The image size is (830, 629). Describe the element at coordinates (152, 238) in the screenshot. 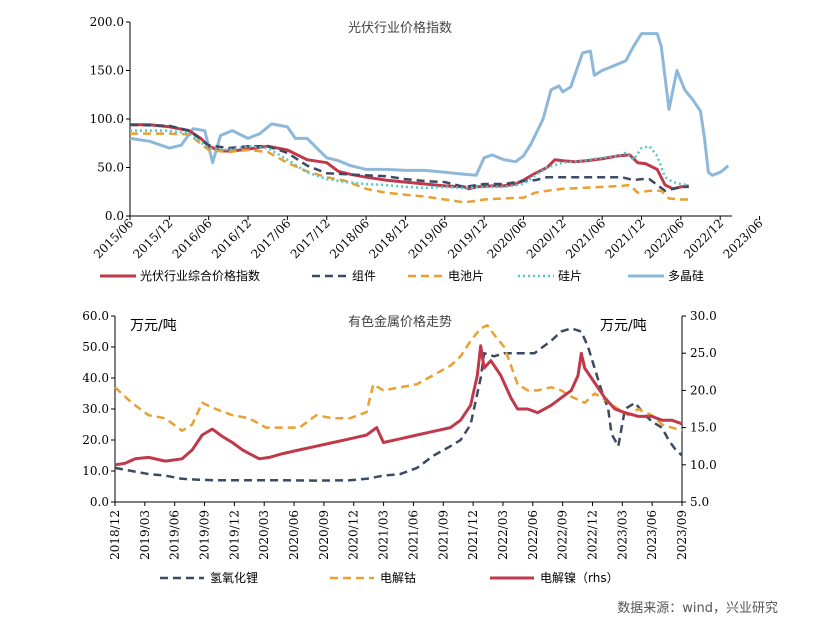

I see `top-xtick-label: 2015/12` at that location.